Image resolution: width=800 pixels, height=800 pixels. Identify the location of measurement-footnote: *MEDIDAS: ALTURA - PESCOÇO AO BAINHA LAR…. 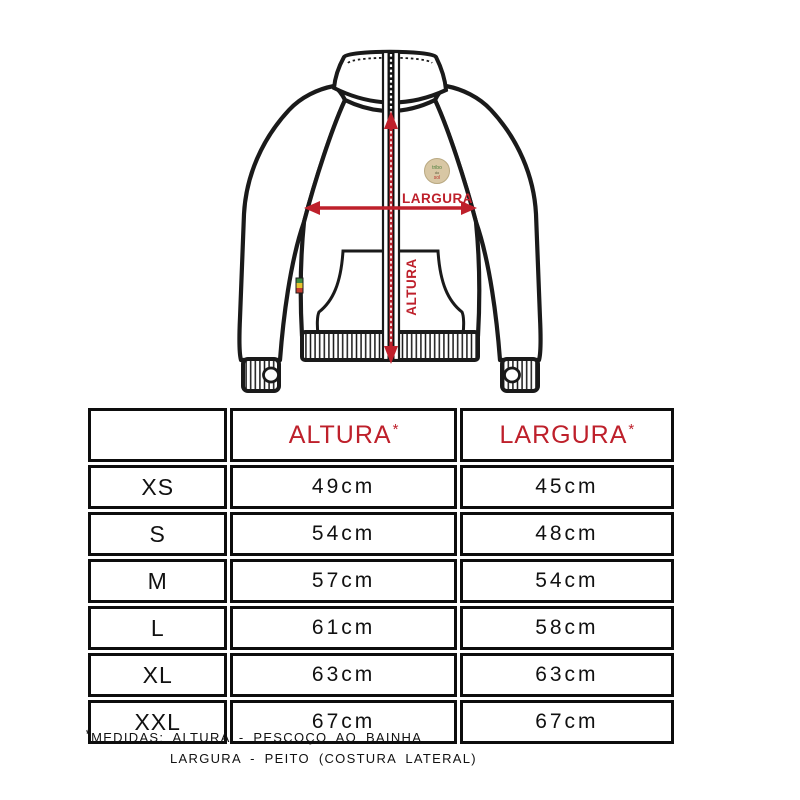
(281, 746).